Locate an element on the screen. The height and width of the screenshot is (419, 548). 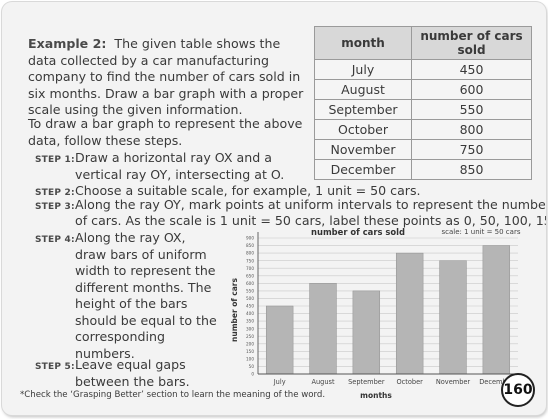
y-tick-label: 150 is located at coordinates (250, 351).